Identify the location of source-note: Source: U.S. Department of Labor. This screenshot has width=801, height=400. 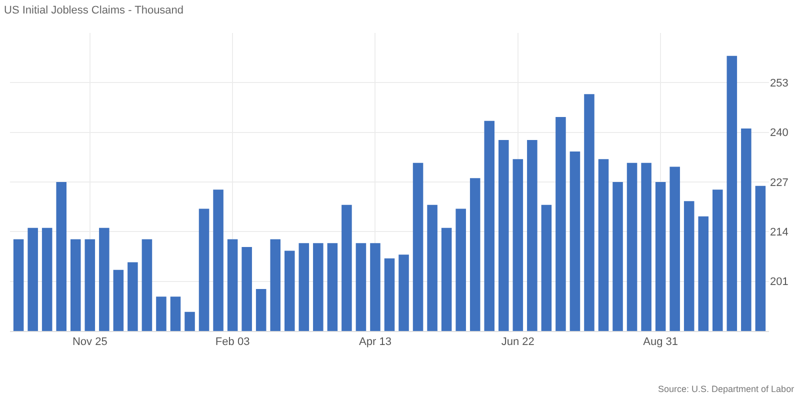
(726, 389).